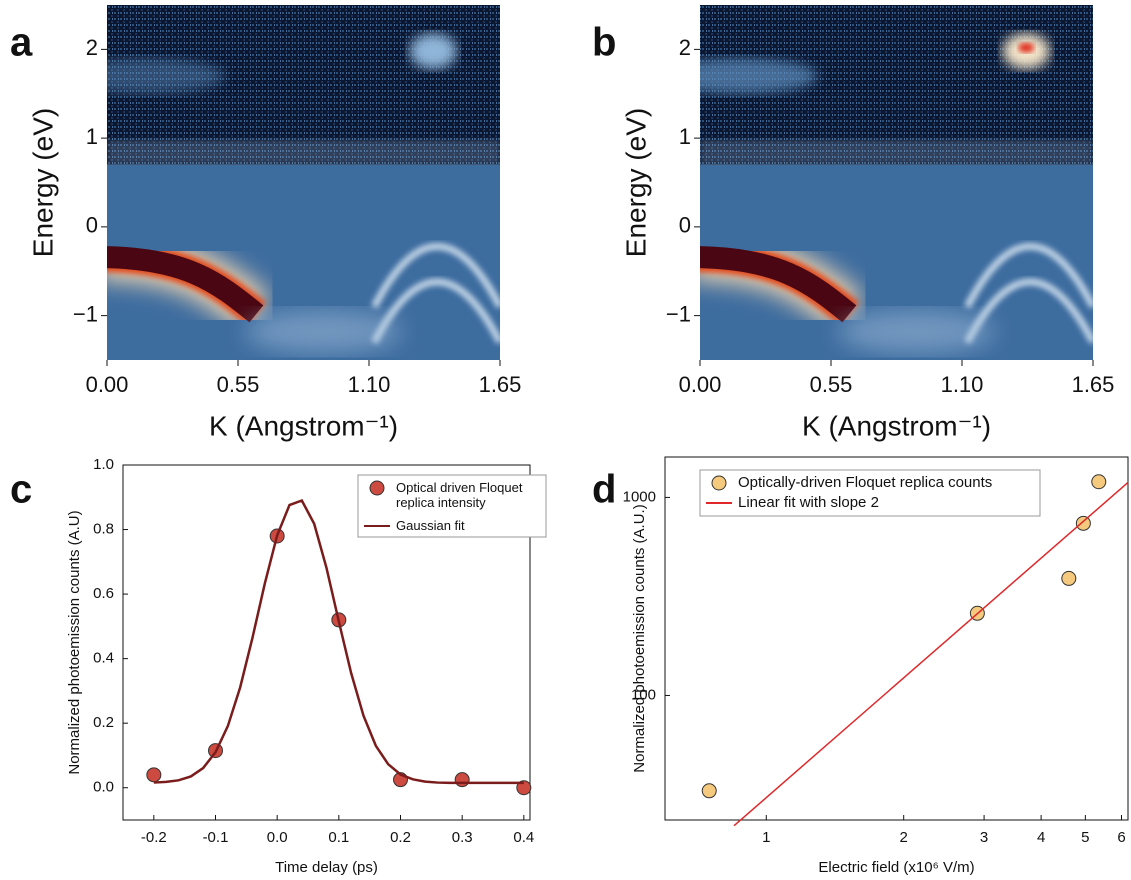  I want to click on x-tick-label: -0.2, so click(154, 837).